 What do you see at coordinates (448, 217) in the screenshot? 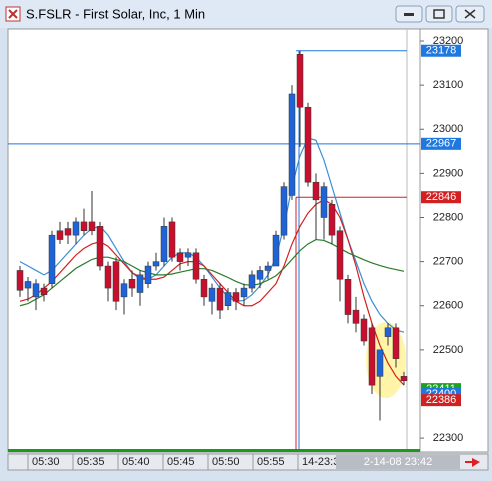
I see `y-tick-label: 22800` at bounding box center [448, 217].